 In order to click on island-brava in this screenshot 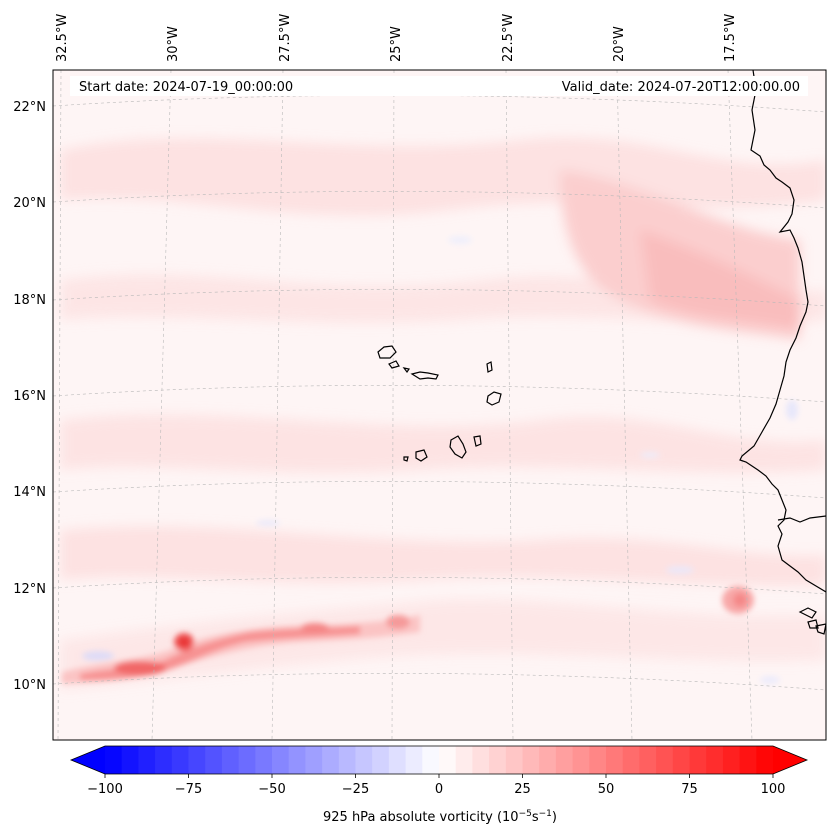, I will do `click(406, 459)`.